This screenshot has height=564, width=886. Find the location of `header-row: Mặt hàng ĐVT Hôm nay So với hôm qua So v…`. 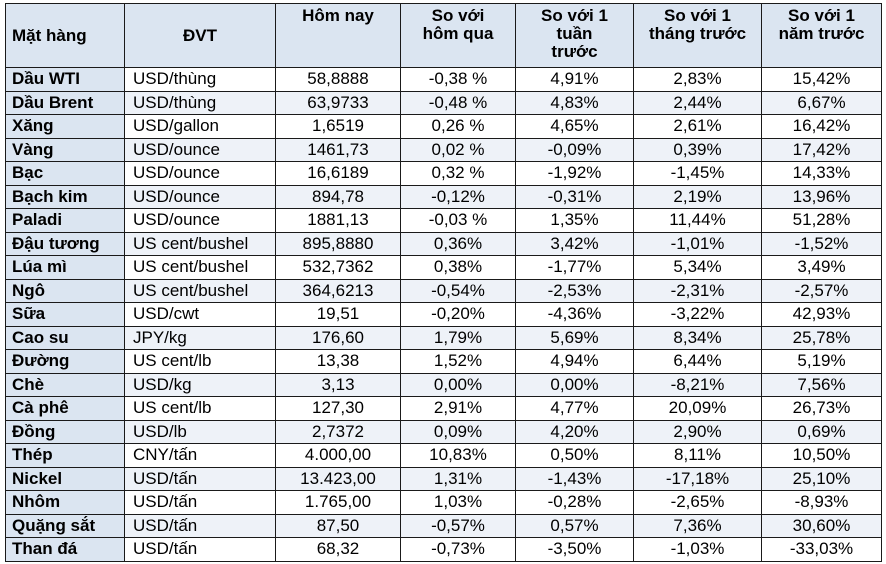

header-row: Mặt hàng ĐVT Hôm nay So với hôm qua So v… is located at coordinates (443, 35).